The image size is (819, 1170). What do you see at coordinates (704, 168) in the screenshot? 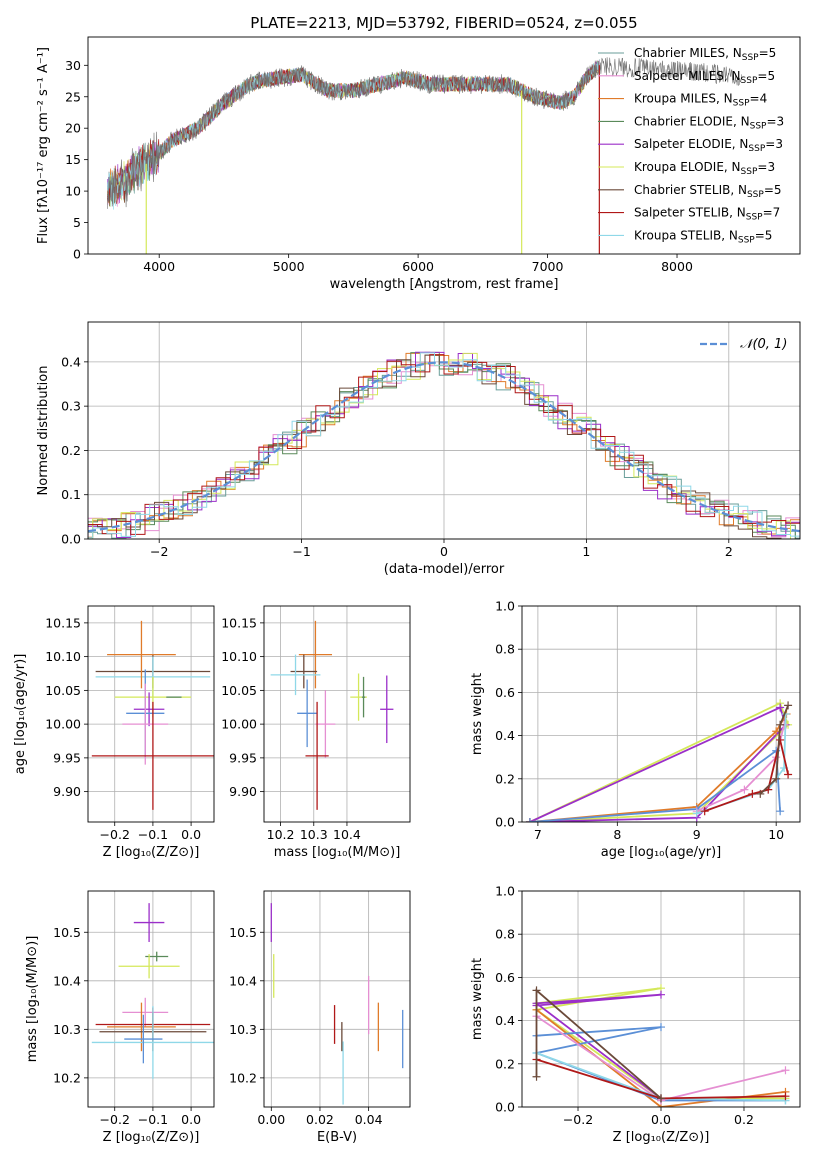
I see `legend-entry: Kroupa ELODIE, NSSP=3` at bounding box center [704, 168].